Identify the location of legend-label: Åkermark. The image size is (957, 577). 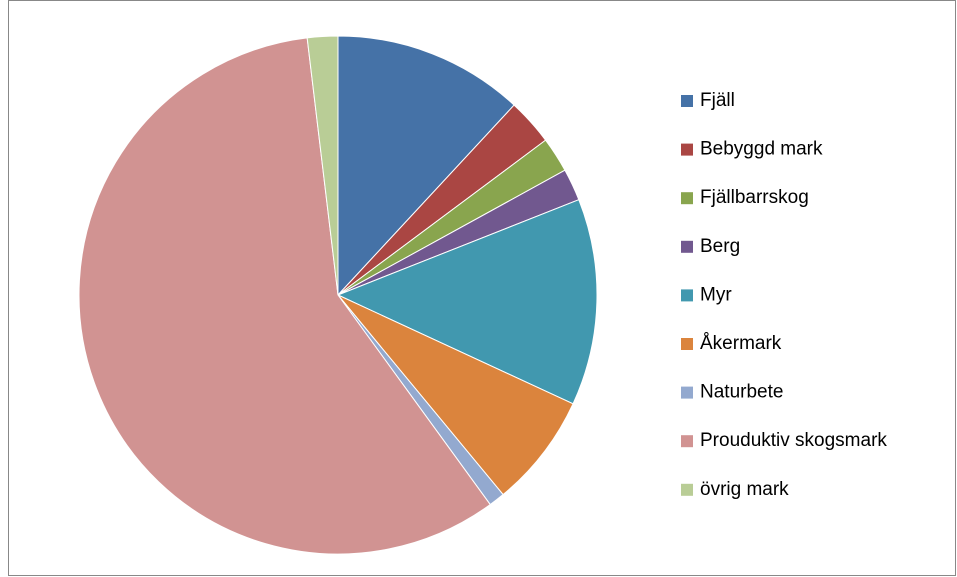
(741, 343).